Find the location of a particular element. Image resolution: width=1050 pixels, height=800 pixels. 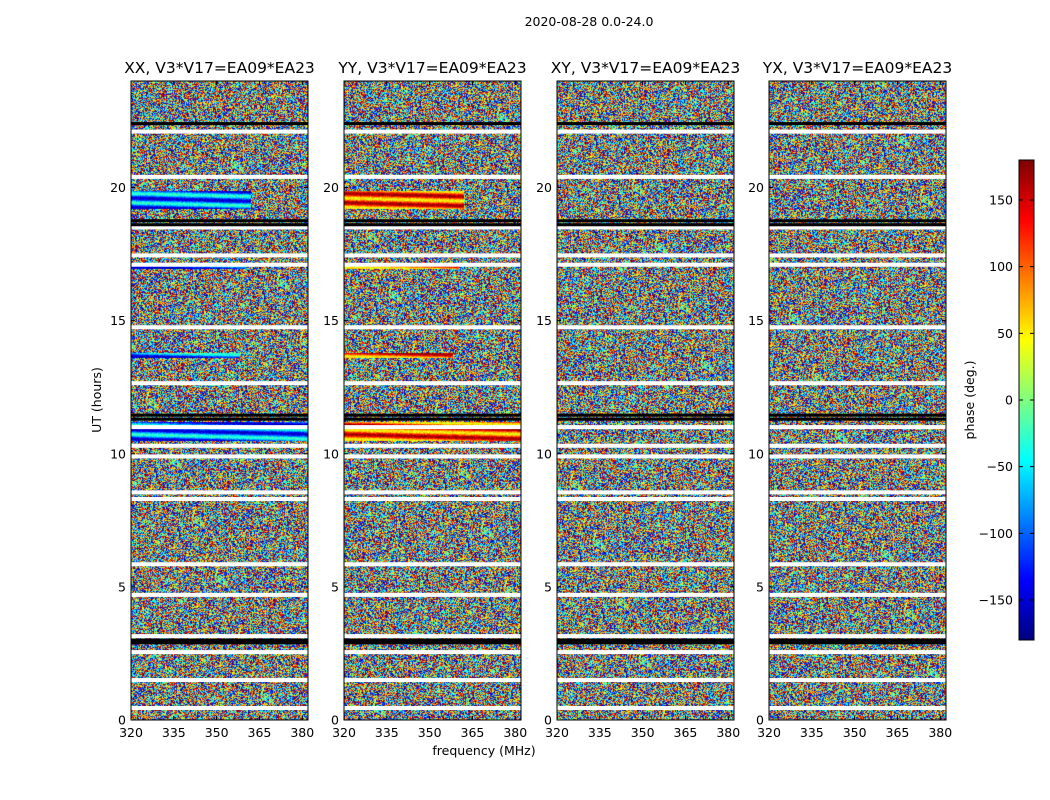

x-axis-label: frequency (MHz) is located at coordinates (483, 750).